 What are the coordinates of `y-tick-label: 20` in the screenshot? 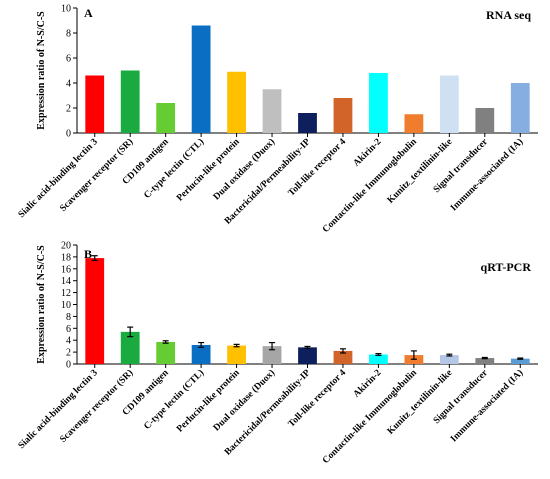 It's located at (66, 246).